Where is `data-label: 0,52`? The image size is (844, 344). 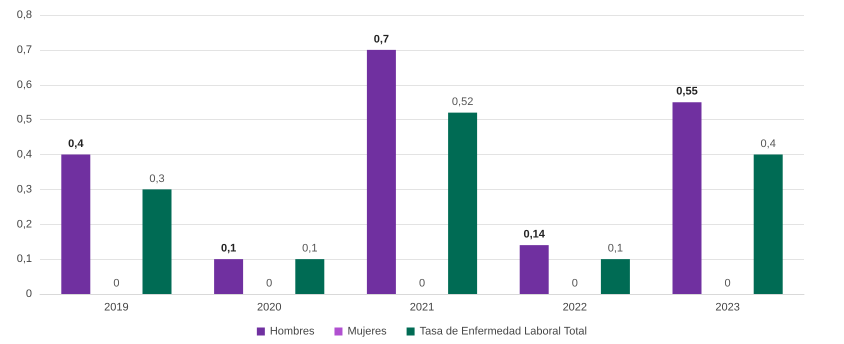
data-label: 0,52 is located at coordinates (463, 102).